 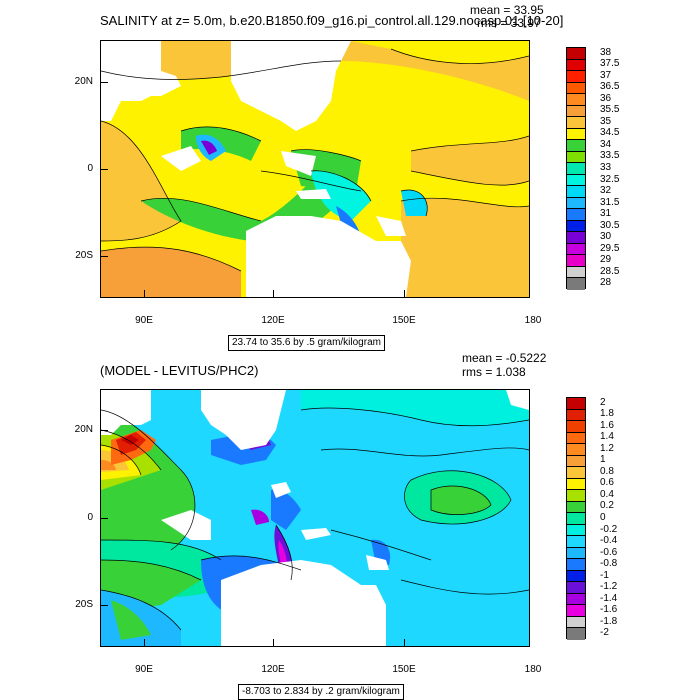 What do you see at coordinates (610, 133) in the screenshot?
I see `colorbar-label: 34.5` at bounding box center [610, 133].